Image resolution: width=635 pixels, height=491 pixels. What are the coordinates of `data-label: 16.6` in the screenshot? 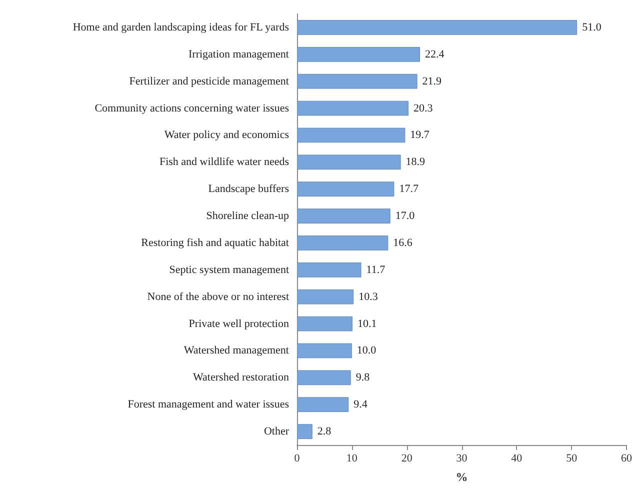 It's located at (403, 242).